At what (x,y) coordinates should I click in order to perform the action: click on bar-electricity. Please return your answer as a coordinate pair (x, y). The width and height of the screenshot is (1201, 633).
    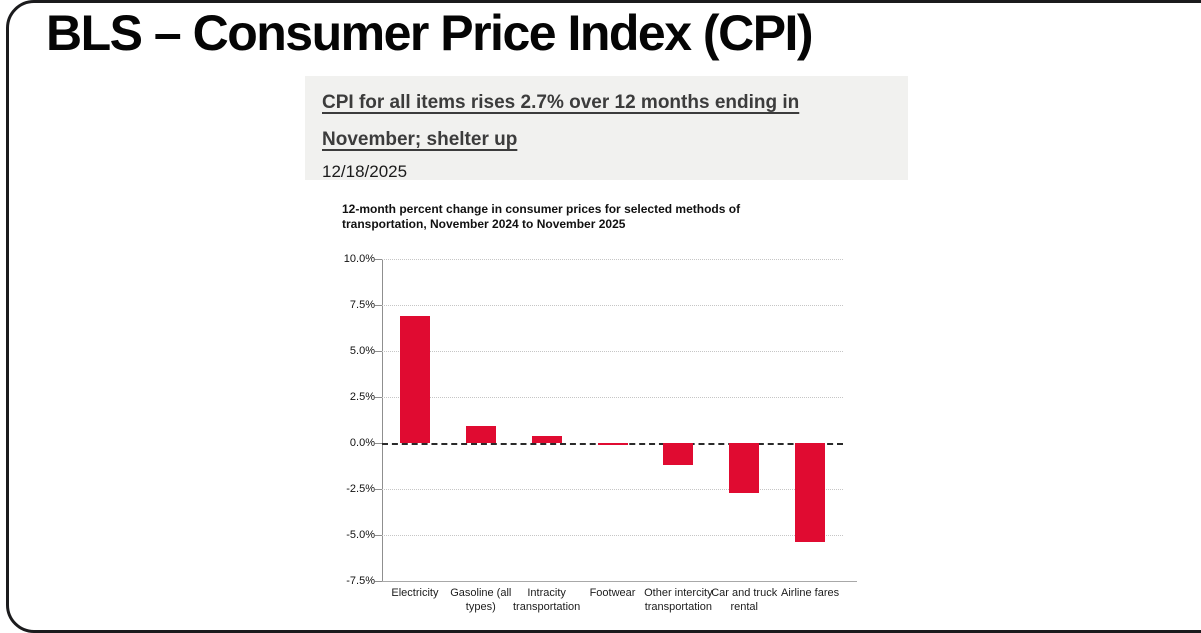
    Looking at the image, I should click on (414, 379).